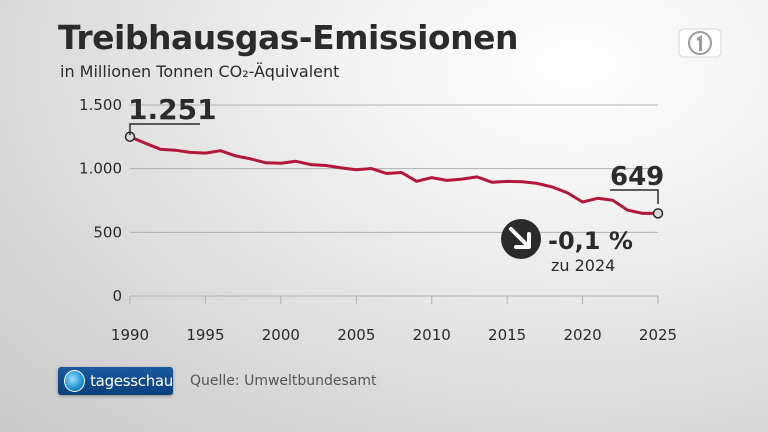 Image resolution: width=768 pixels, height=432 pixels. I want to click on start-value-label: 1.251, so click(172, 109).